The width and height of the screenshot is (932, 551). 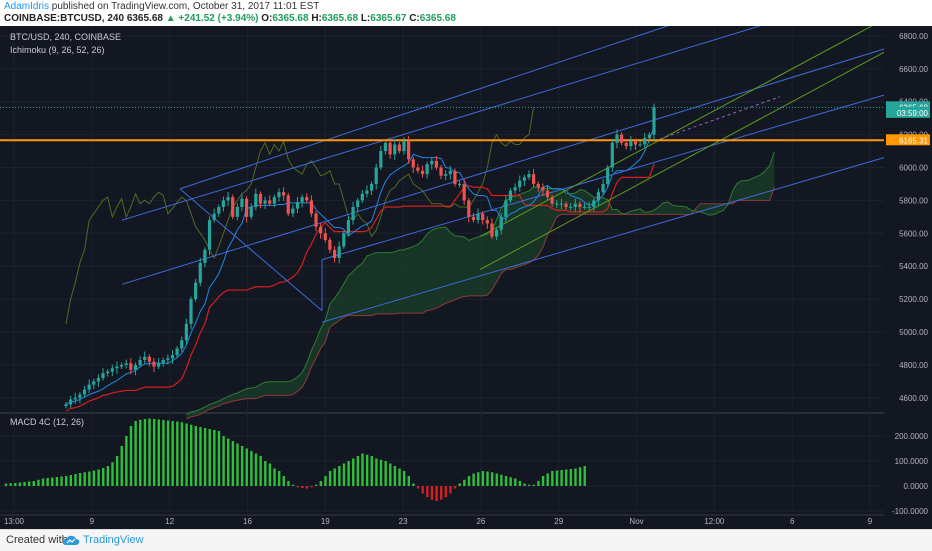 I want to click on time-tick-label: 6, so click(x=792, y=521).